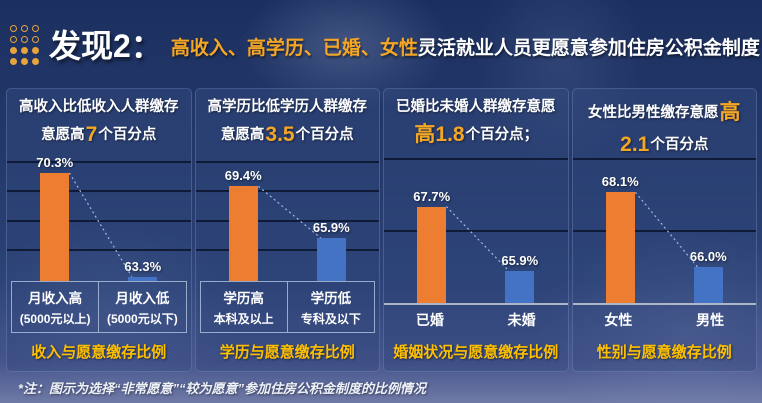 The height and width of the screenshot is (403, 762). What do you see at coordinates (331, 307) in the screenshot?
I see `category-box: 学历低 专科及以下` at bounding box center [331, 307].